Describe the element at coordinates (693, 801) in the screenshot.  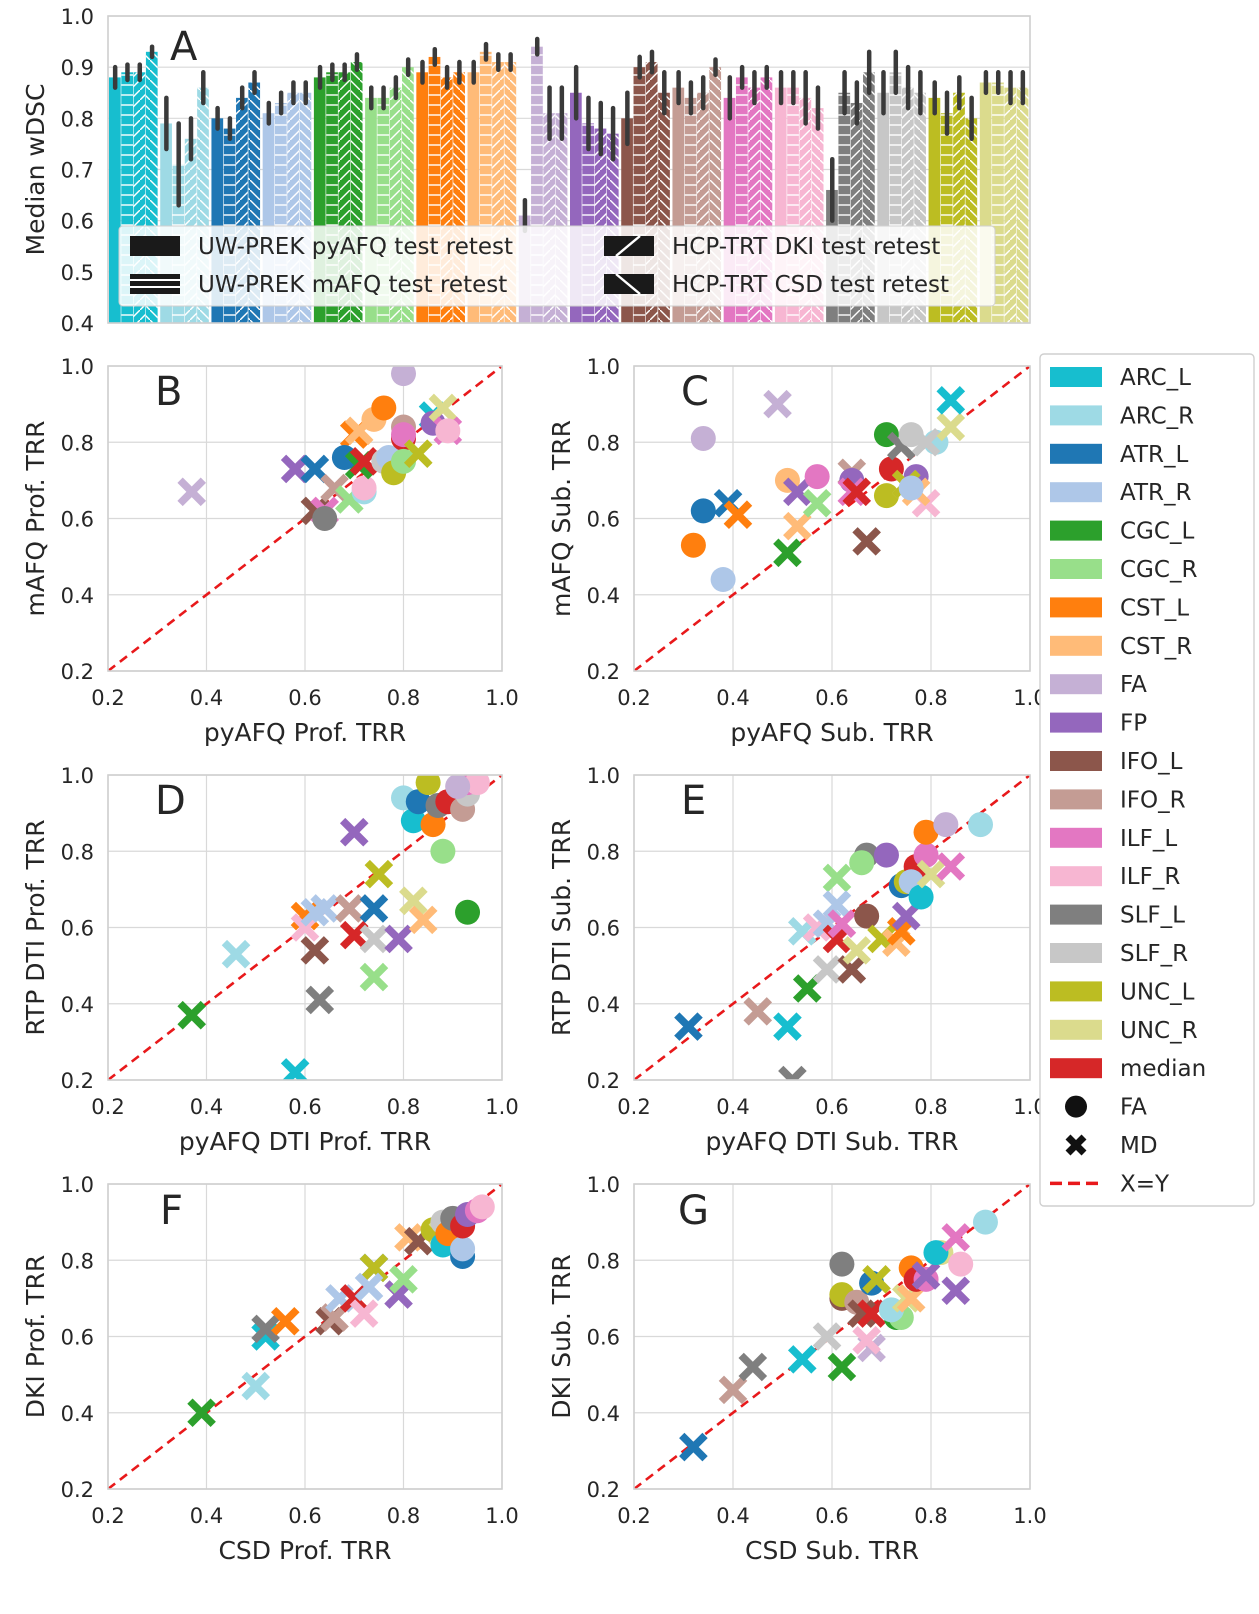
I see `panel-label-e: E` at that location.